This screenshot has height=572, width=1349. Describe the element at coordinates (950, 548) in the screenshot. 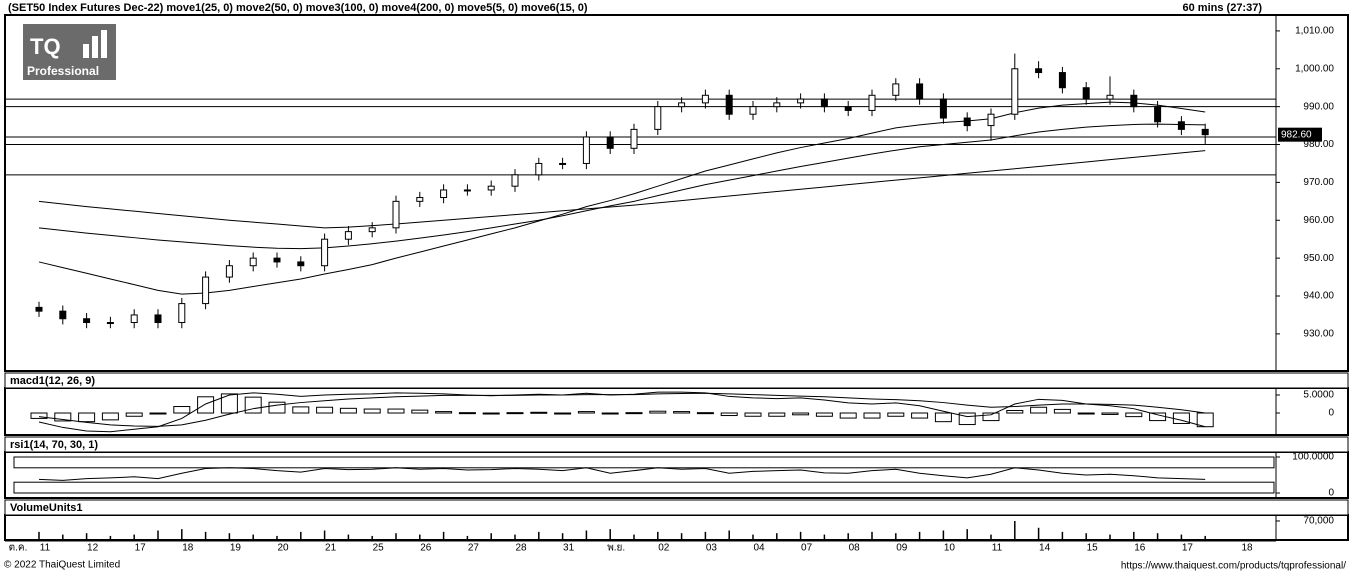

I see `x-tick-label: 10` at that location.